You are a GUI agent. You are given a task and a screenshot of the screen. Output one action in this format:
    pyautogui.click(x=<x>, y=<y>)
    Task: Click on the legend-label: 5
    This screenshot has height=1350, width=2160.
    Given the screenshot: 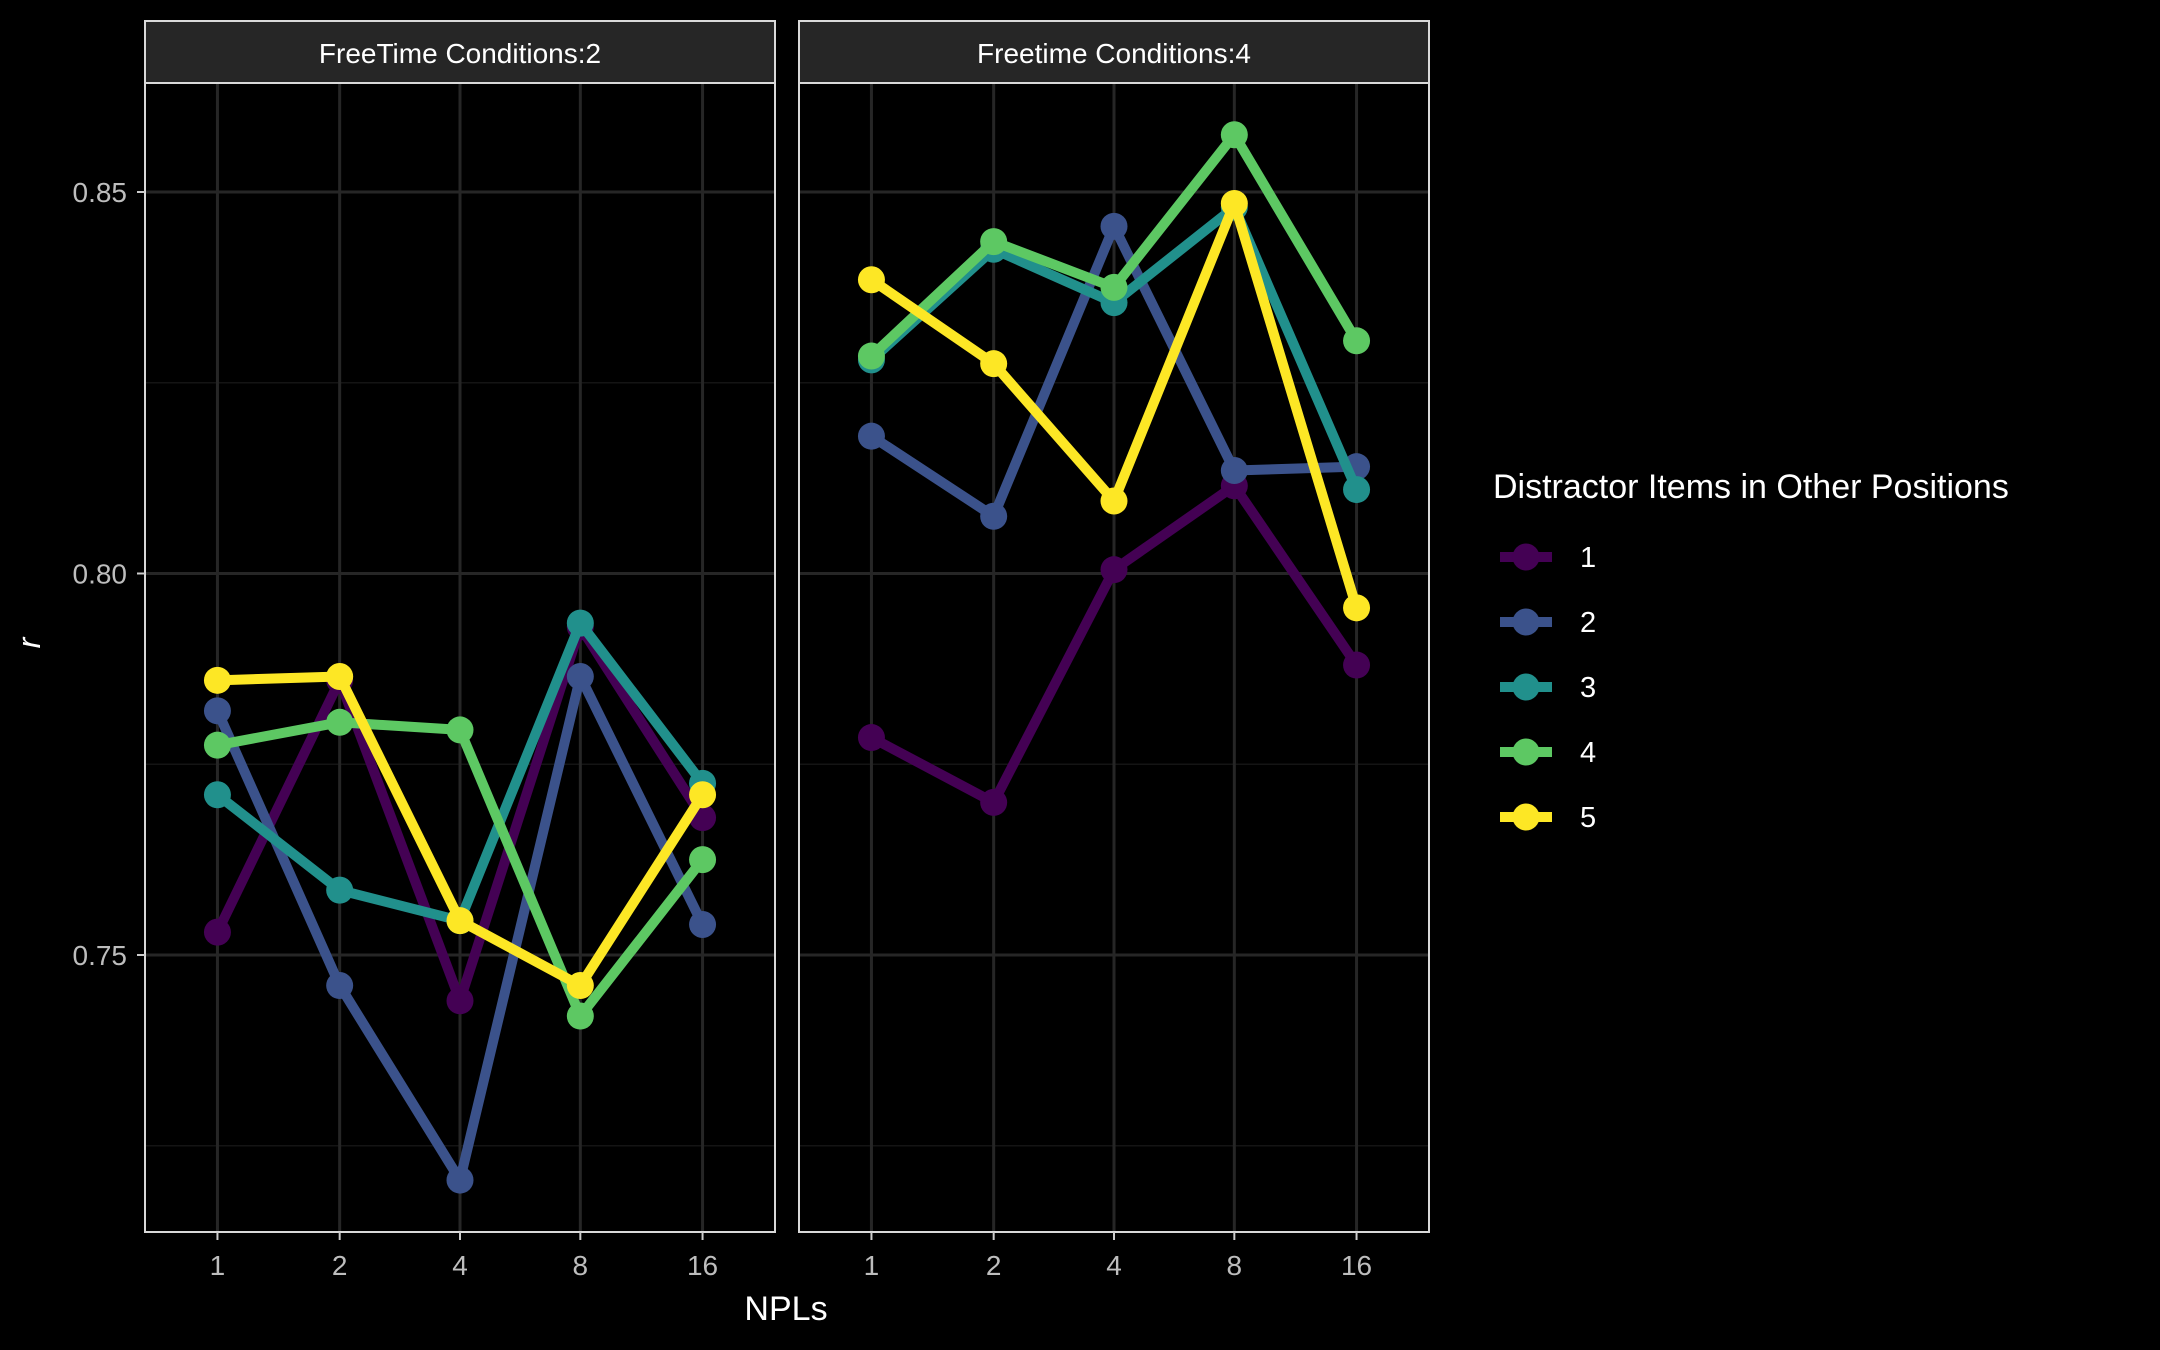 What is the action you would take?
    pyautogui.click(x=1588, y=818)
    